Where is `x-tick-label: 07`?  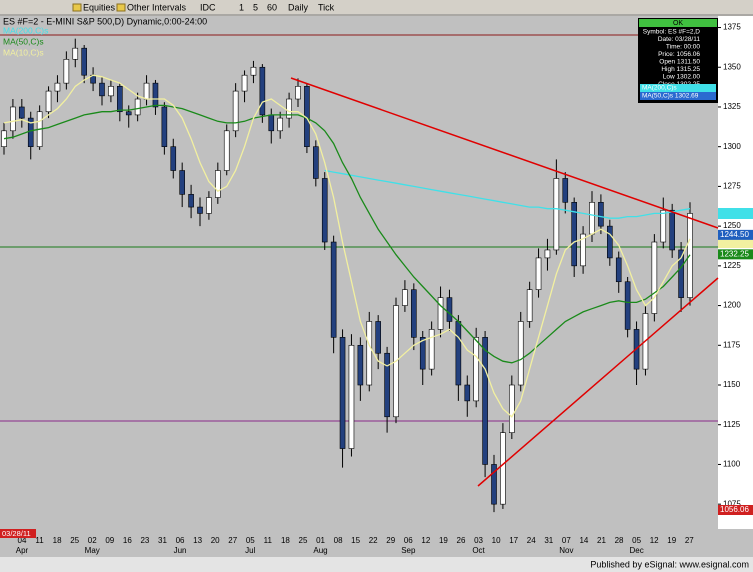
x-tick-label: 07 is located at coordinates (566, 540).